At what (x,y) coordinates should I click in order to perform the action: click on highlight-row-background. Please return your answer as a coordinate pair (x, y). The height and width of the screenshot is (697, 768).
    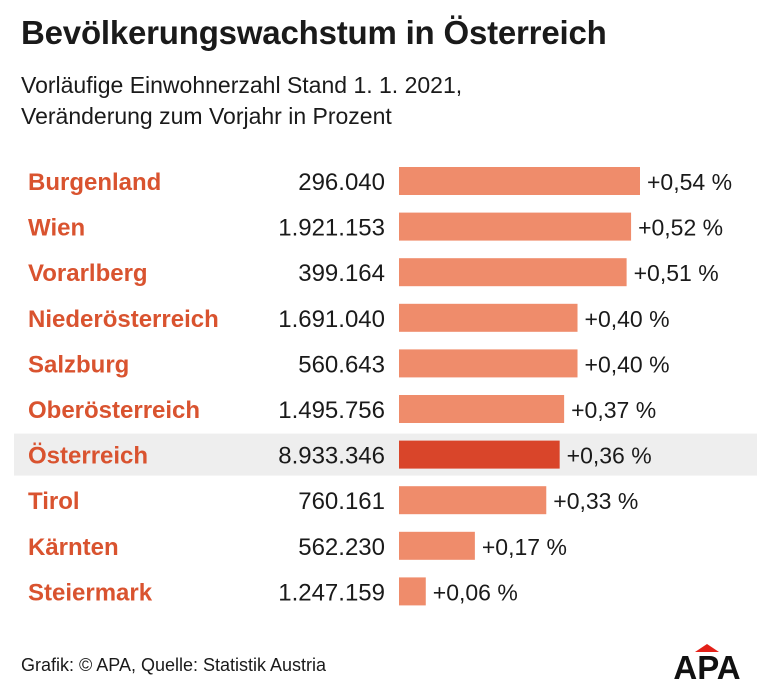
    Looking at the image, I should click on (385, 454).